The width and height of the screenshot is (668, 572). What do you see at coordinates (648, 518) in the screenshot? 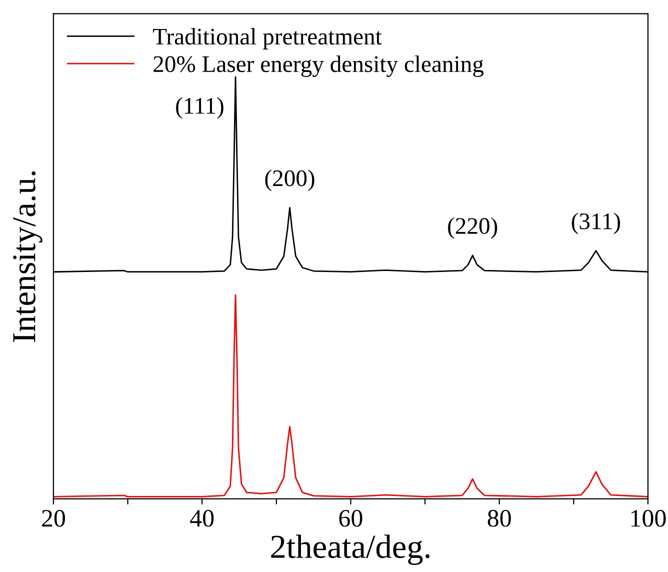
I see `x-tick-label: 100` at bounding box center [648, 518].